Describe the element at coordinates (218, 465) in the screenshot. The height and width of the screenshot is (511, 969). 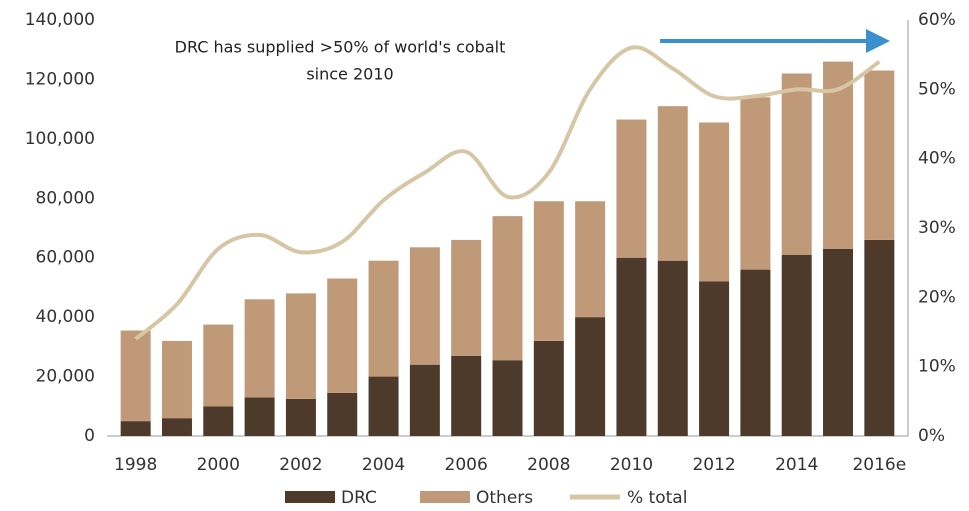
I see `x-tick-label: 2000` at that location.